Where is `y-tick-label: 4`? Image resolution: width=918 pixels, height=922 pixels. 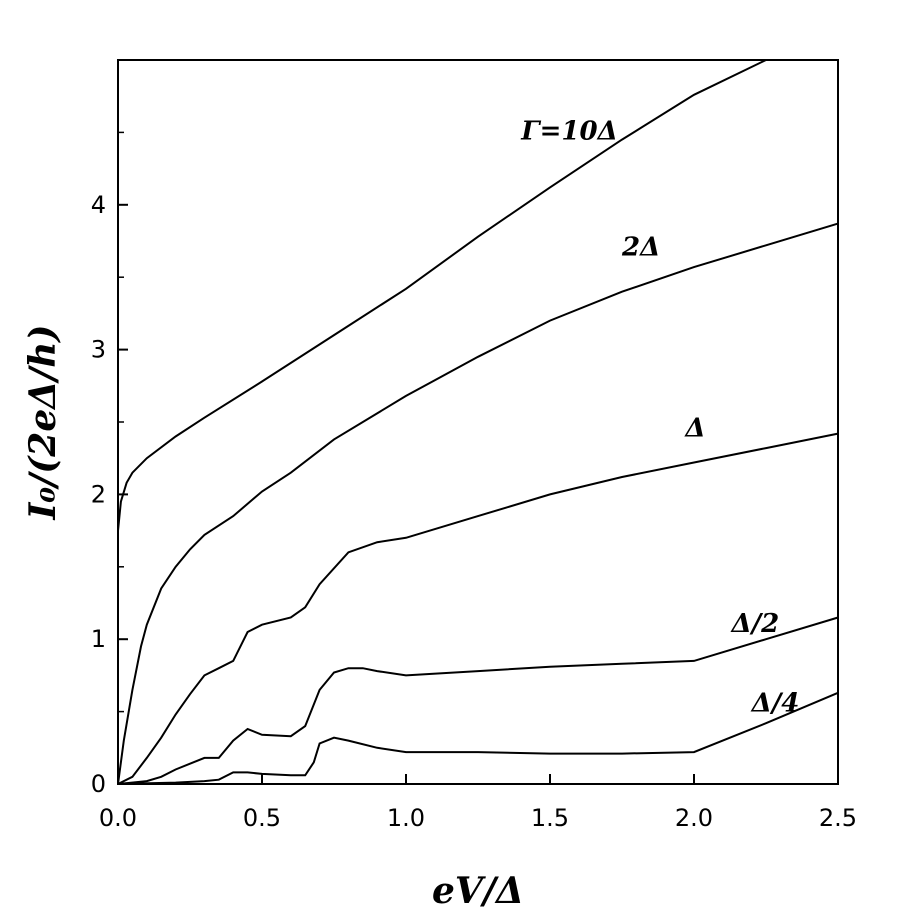
y-tick-label: 4 is located at coordinates (98, 205).